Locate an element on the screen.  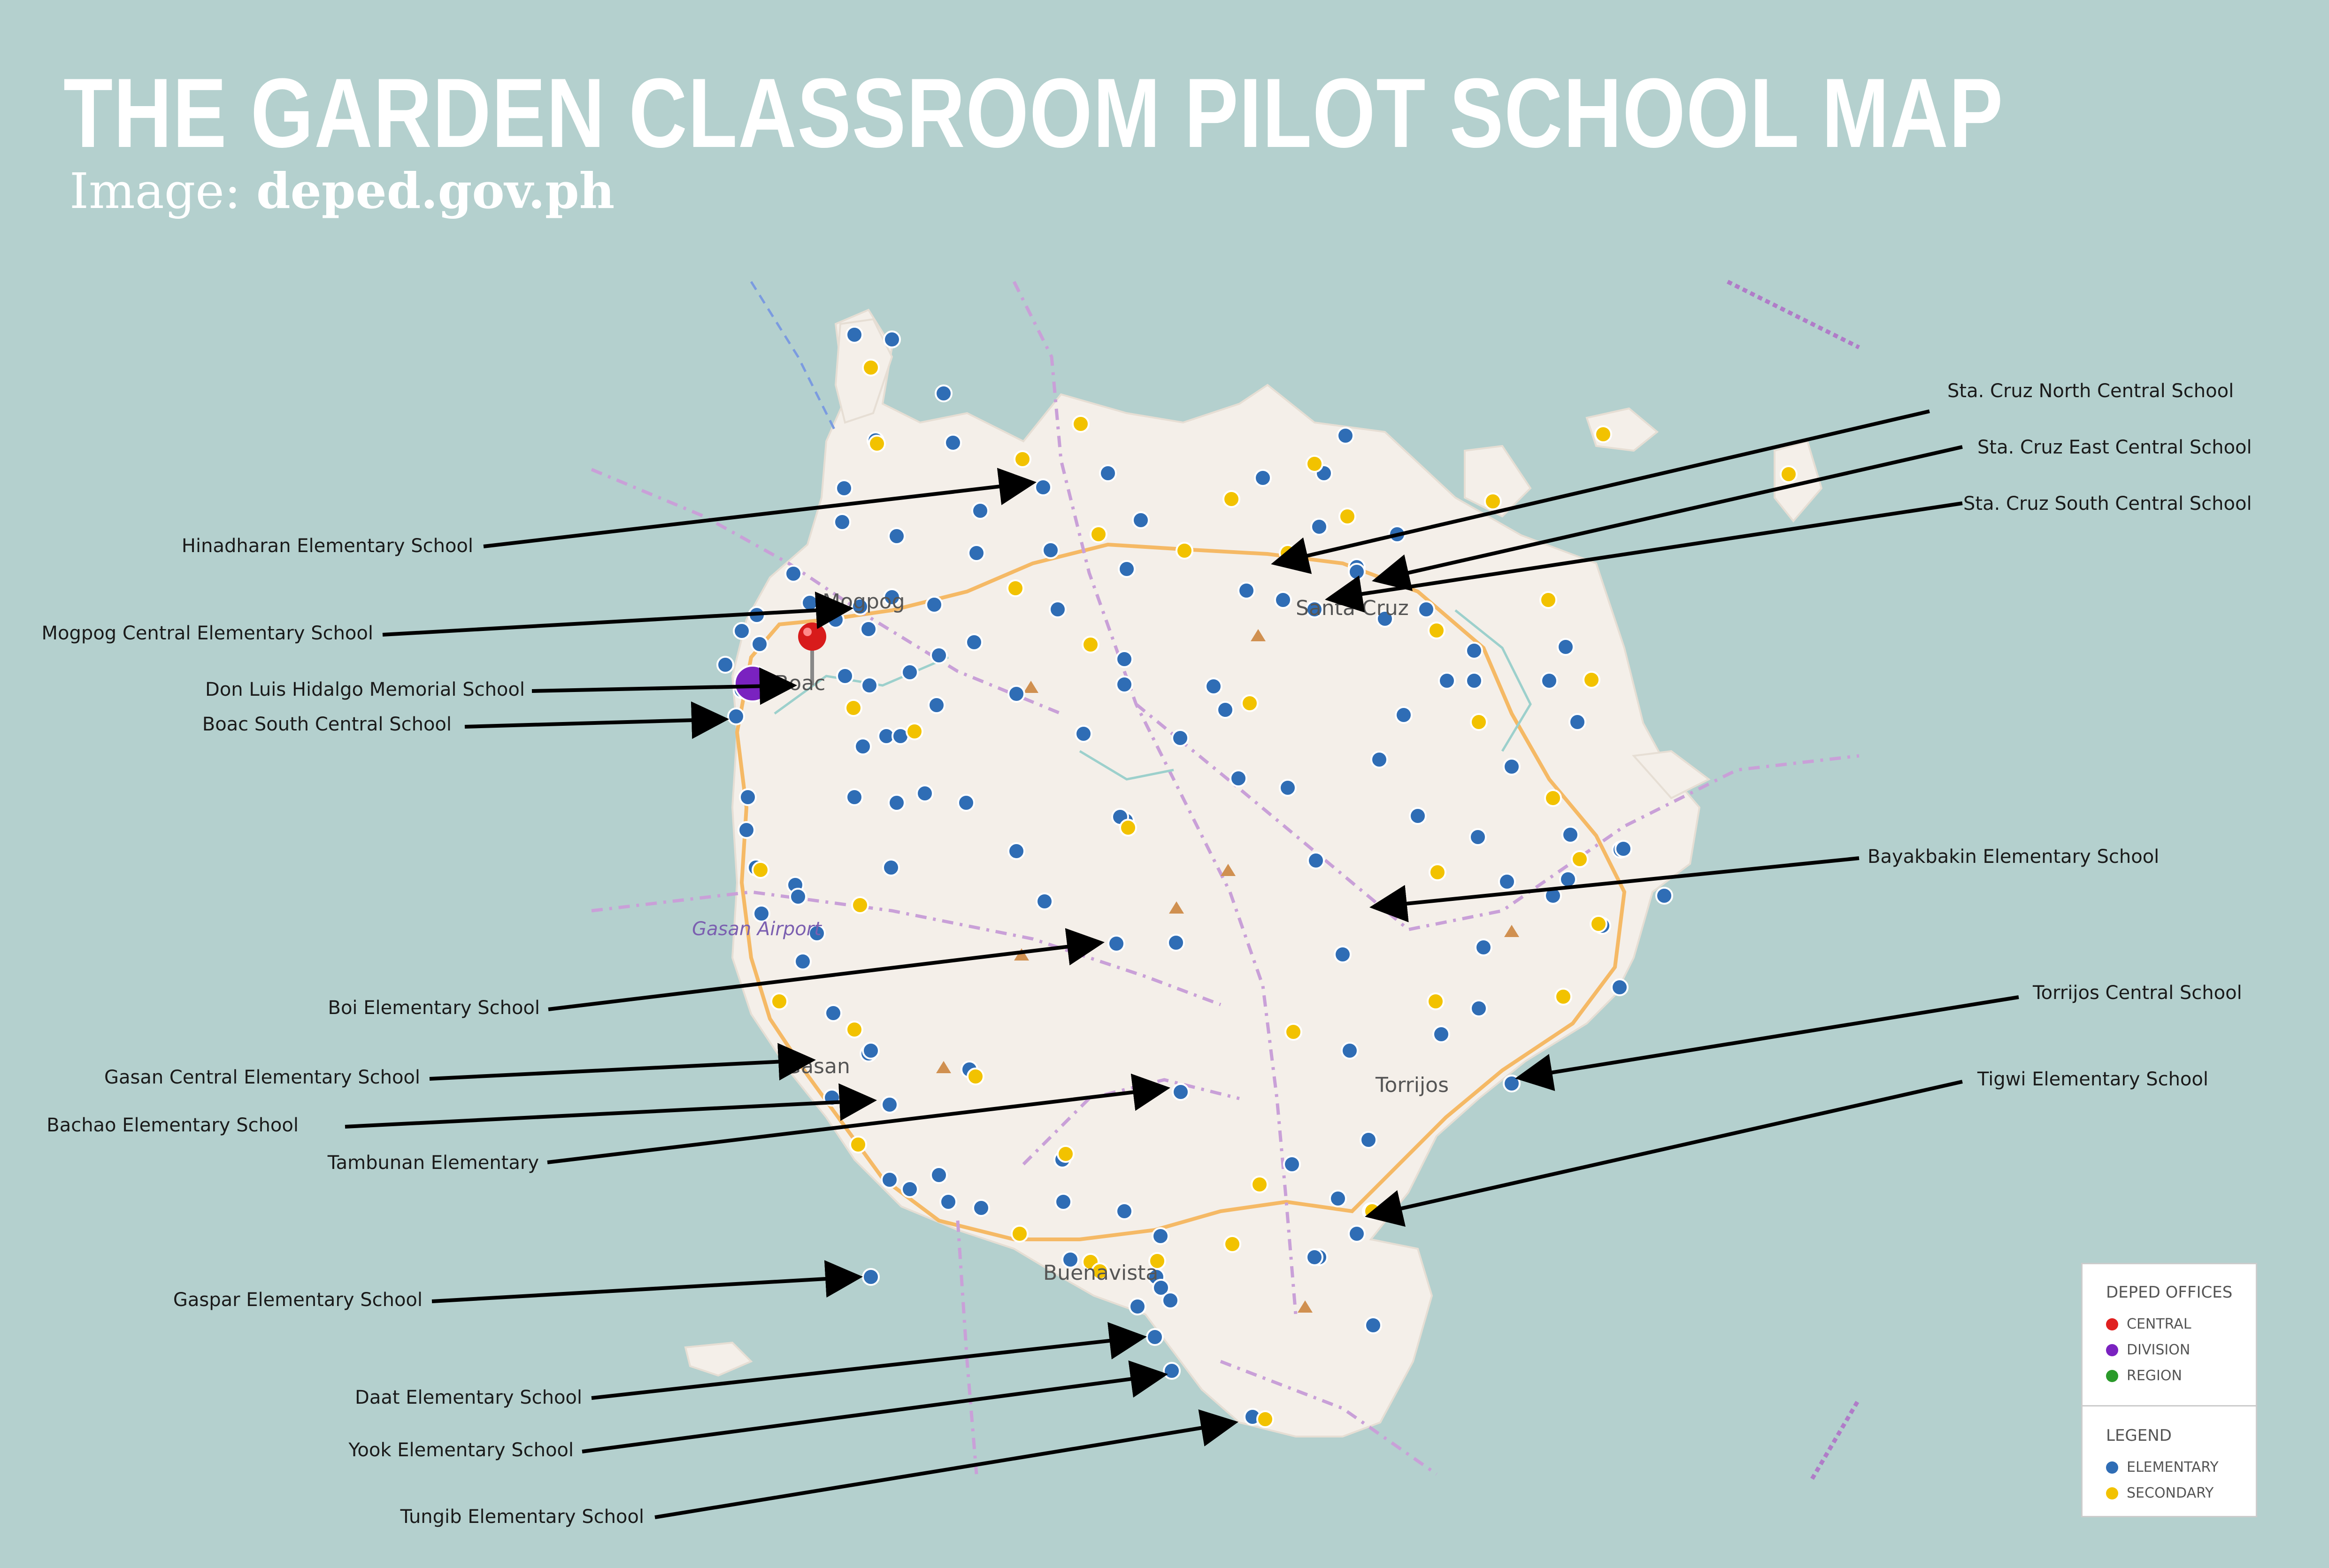
callout-gaspar: Gaspar Elementary School is located at coordinates (298, 1300).